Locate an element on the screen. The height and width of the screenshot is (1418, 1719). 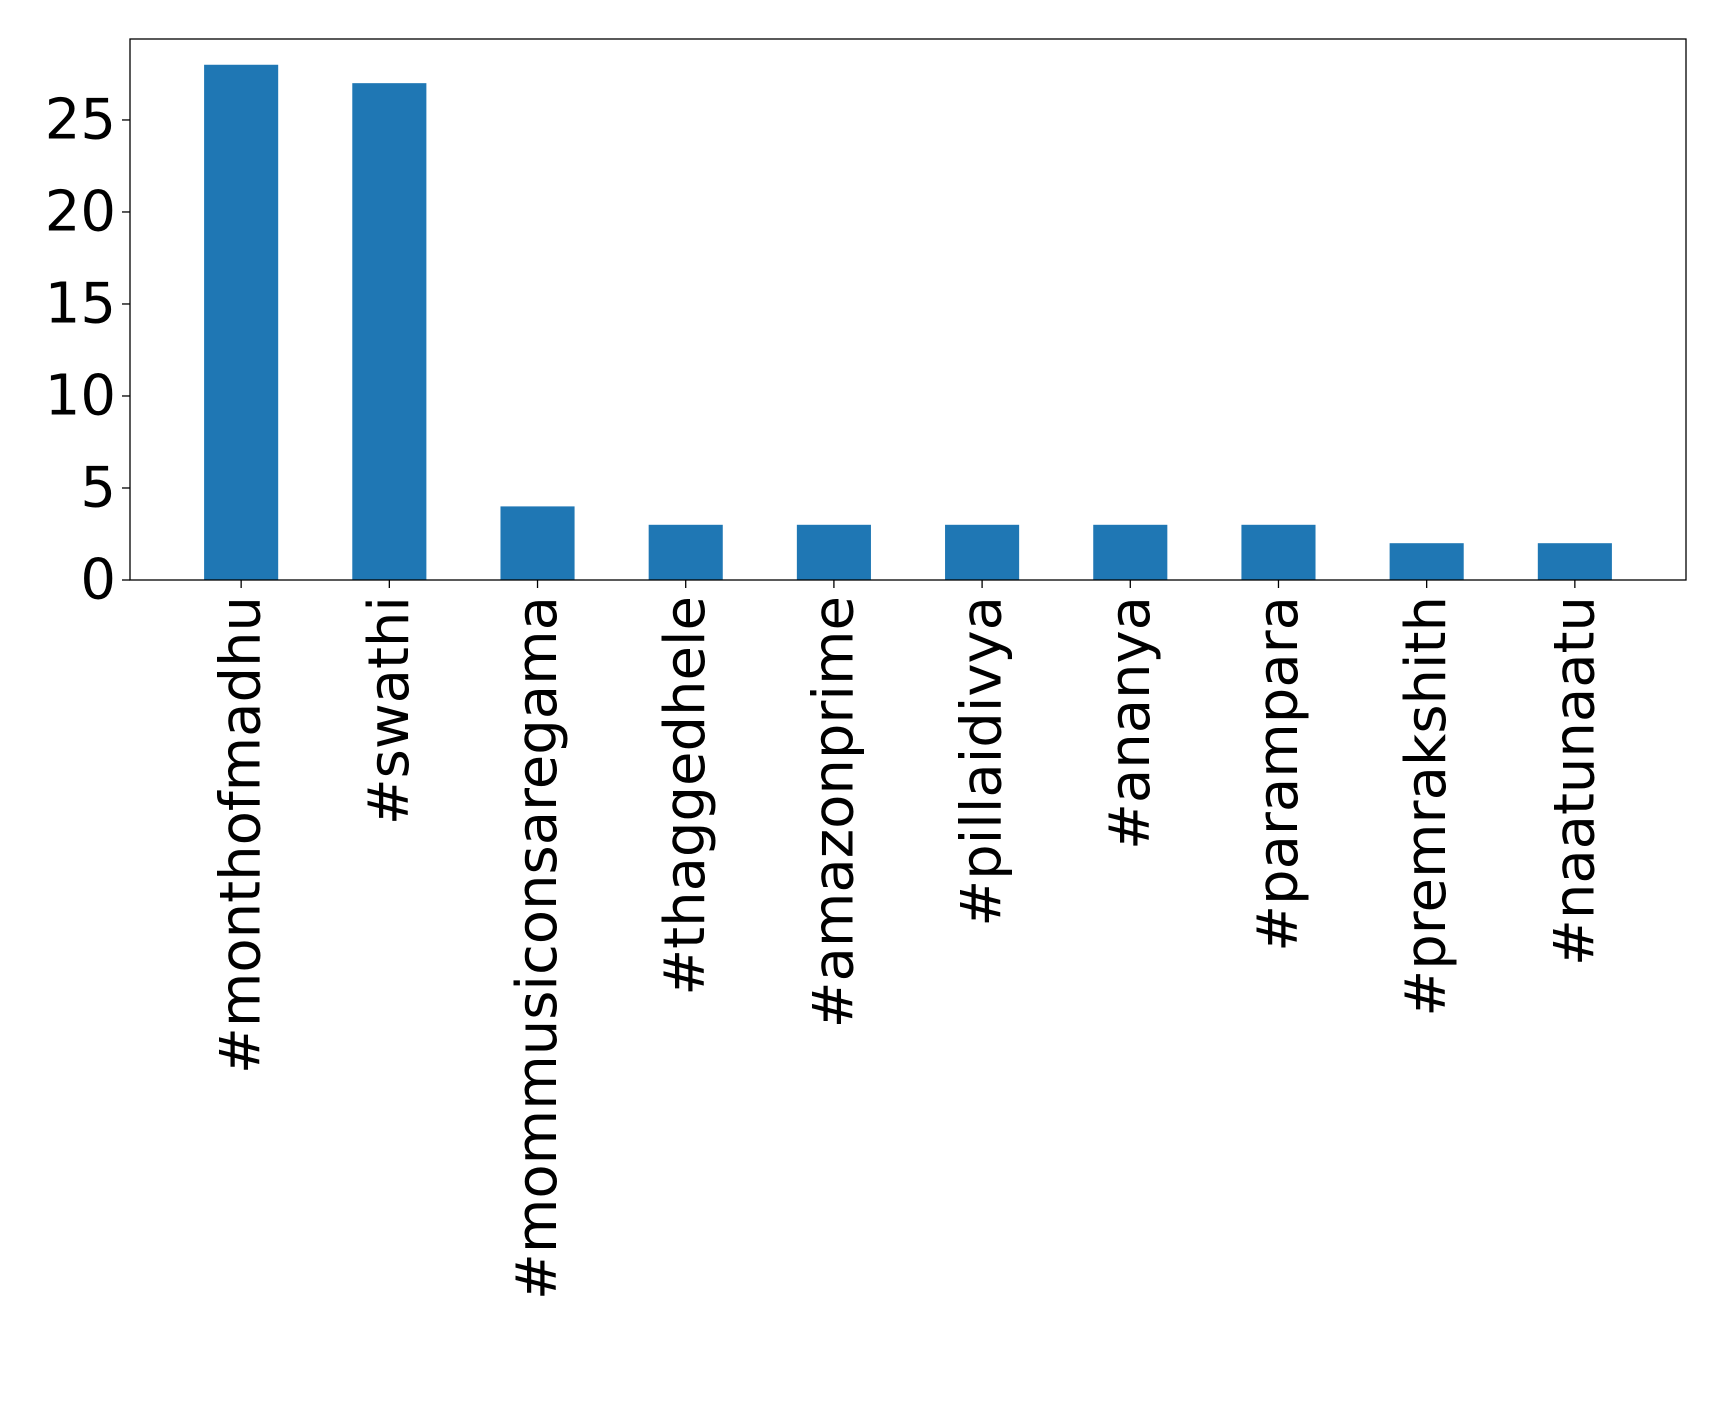
x-tick-label: #amazonprime is located at coordinates (833, 812).